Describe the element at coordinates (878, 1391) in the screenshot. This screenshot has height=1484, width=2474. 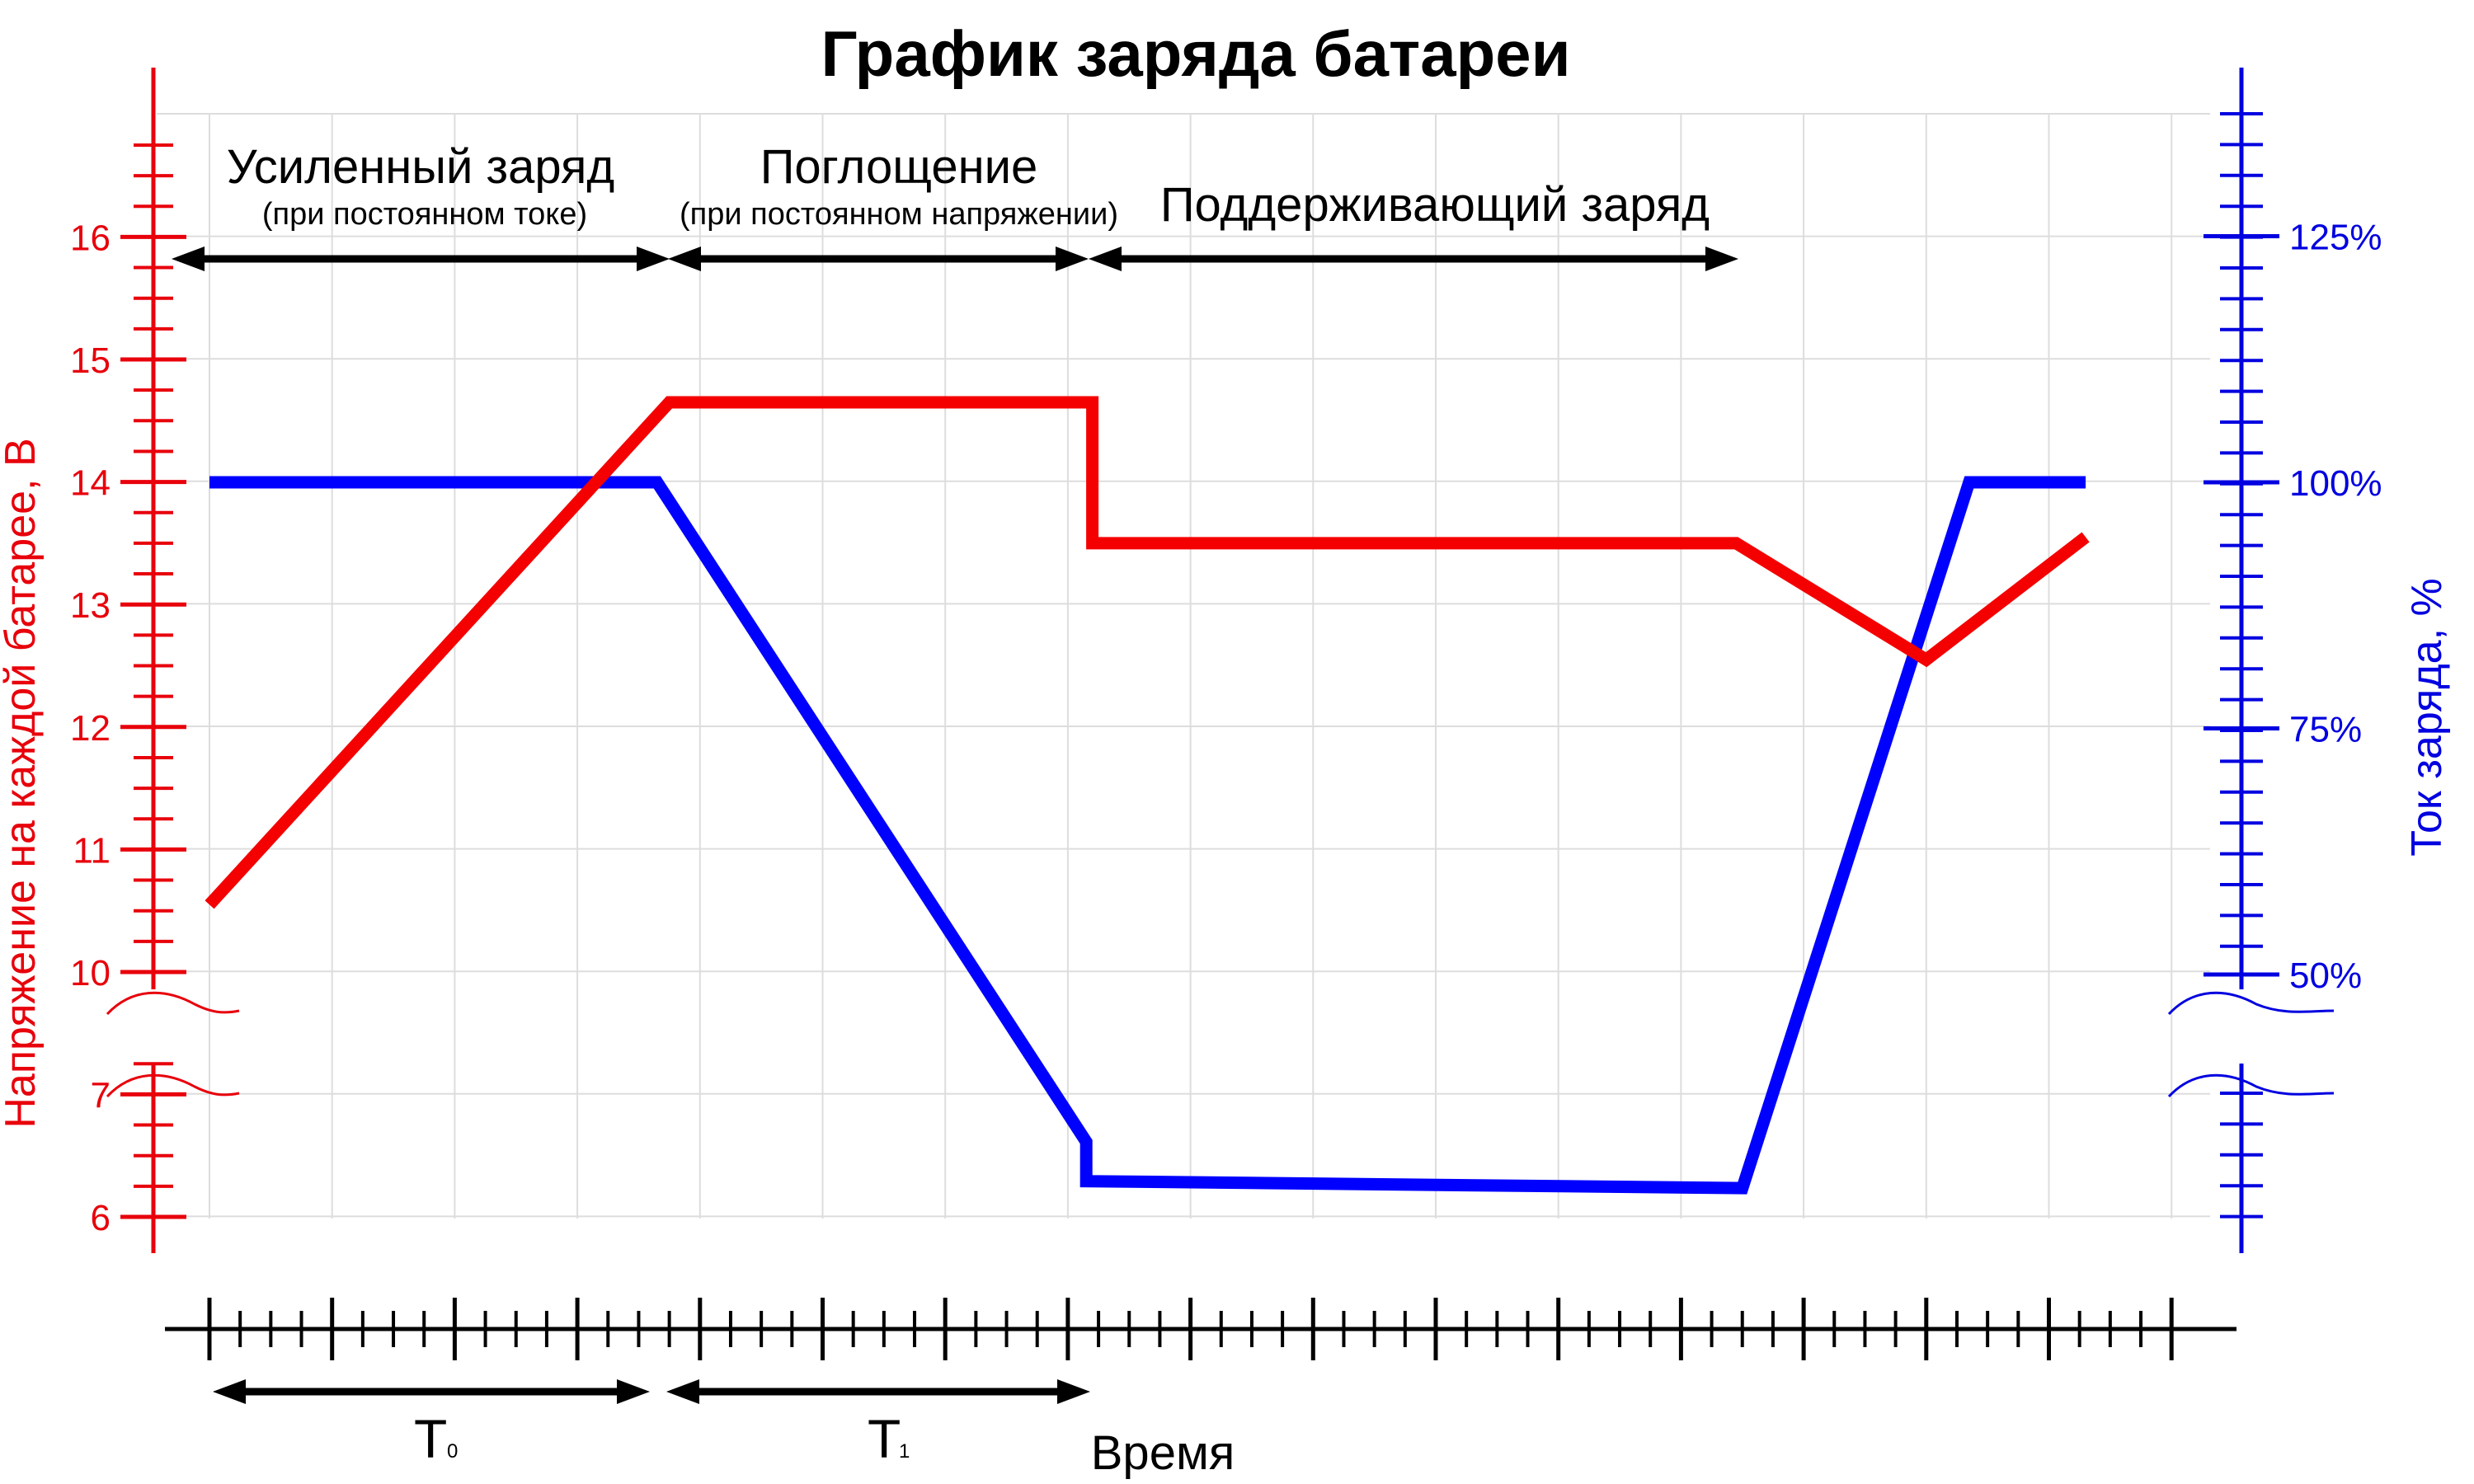
I see `period-arrow-t1` at that location.